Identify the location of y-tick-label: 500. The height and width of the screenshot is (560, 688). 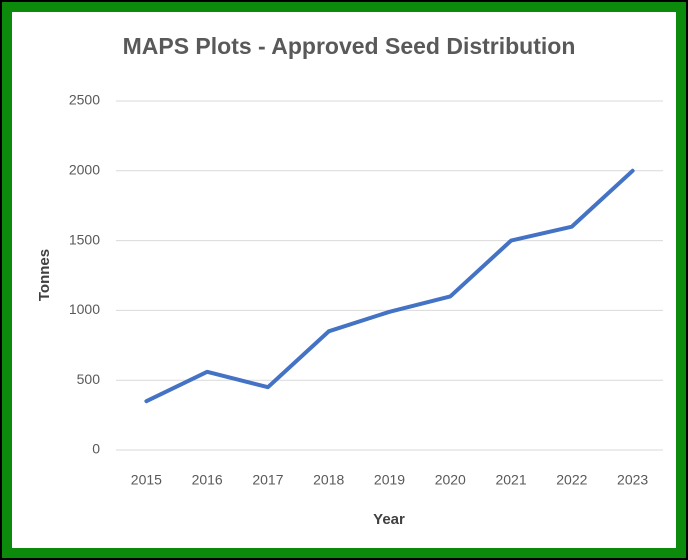
(89, 379).